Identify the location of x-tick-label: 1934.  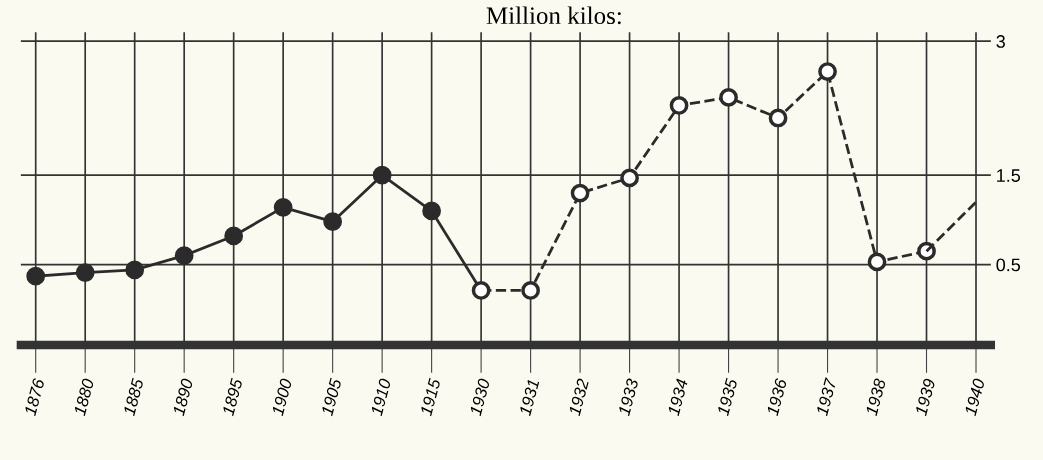
(678, 397).